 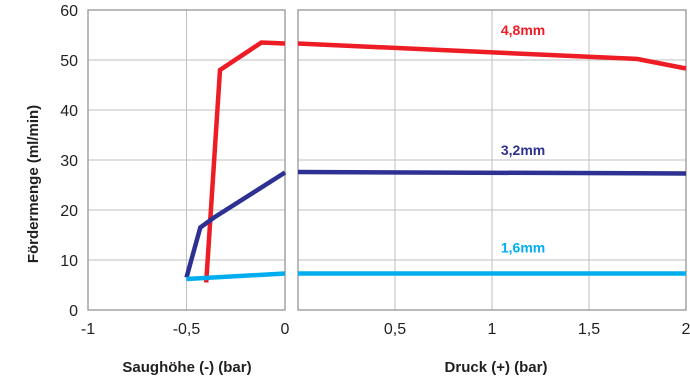 I want to click on y-tick-label: 50, so click(x=69, y=61).